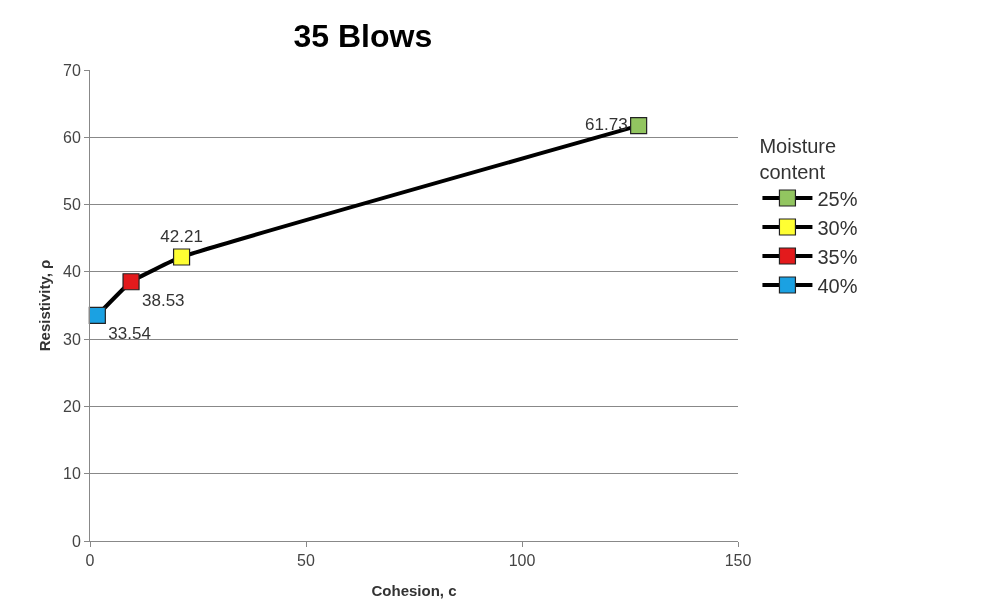 The height and width of the screenshot is (611, 1008). I want to click on legend-label: 40%, so click(837, 285).